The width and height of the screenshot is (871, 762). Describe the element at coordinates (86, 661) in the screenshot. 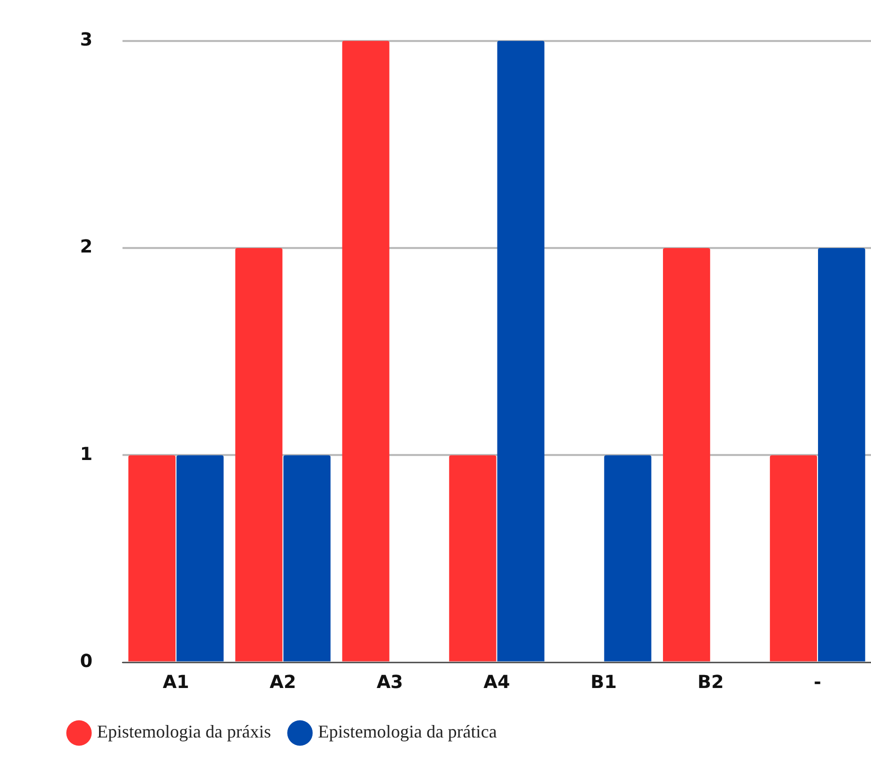

I see `y-tick-label: 0` at that location.